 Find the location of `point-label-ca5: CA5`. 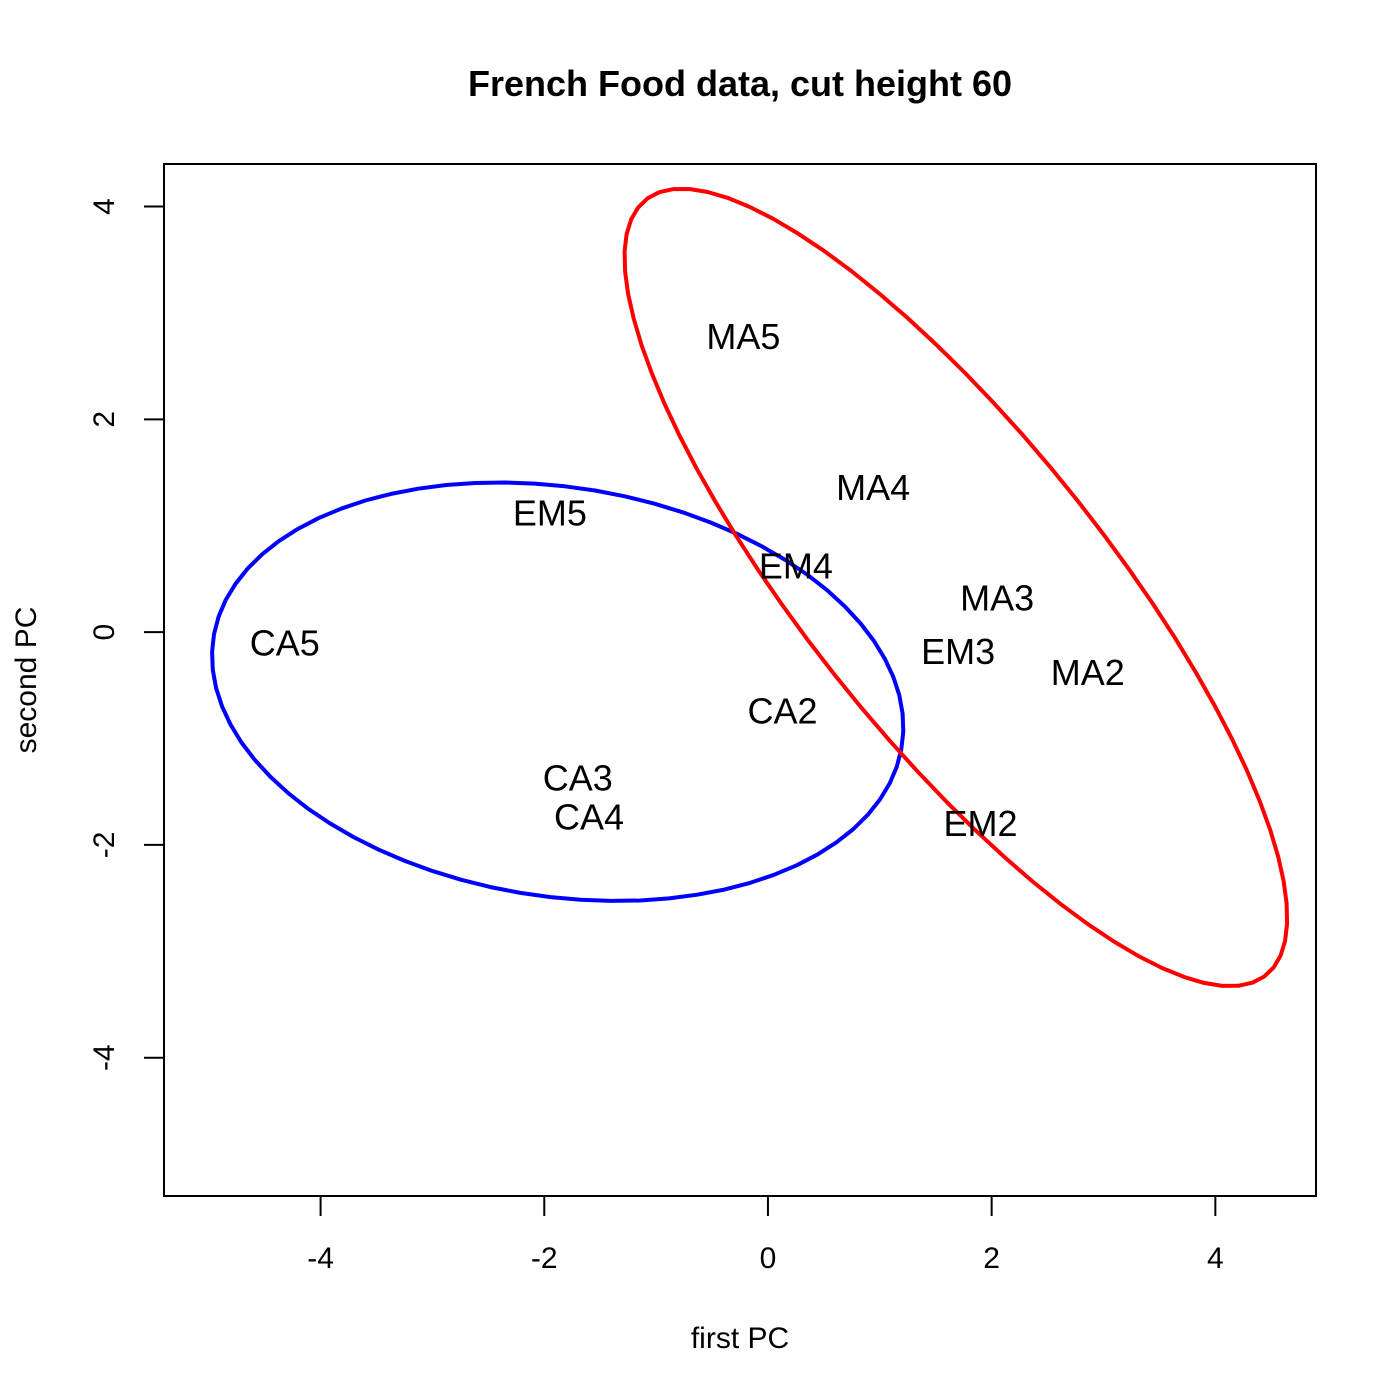

point-label-ca5: CA5 is located at coordinates (285, 642).